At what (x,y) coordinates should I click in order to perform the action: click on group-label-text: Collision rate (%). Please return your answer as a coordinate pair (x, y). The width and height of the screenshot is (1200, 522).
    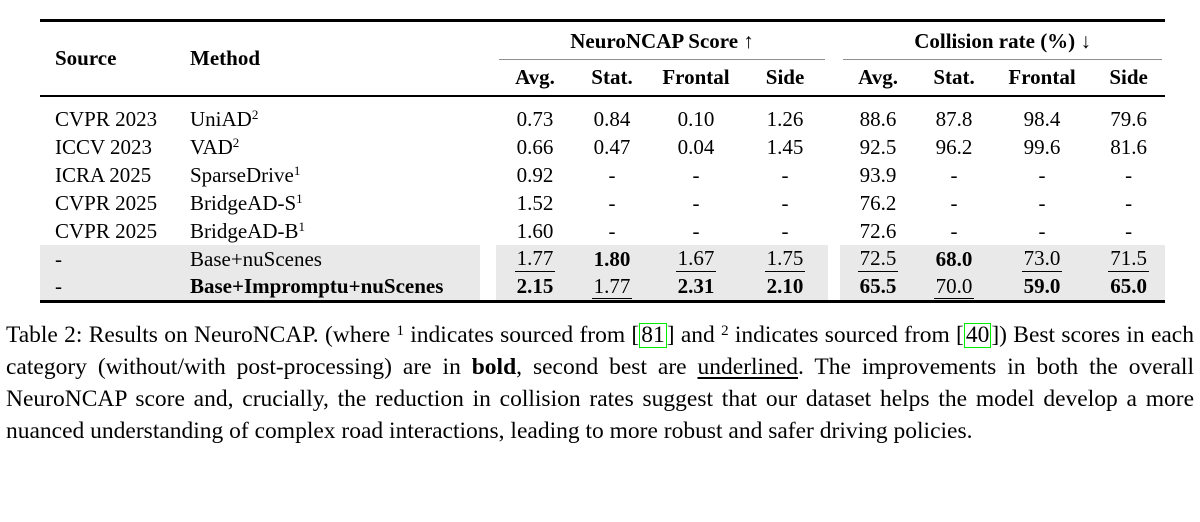
    Looking at the image, I should click on (995, 41).